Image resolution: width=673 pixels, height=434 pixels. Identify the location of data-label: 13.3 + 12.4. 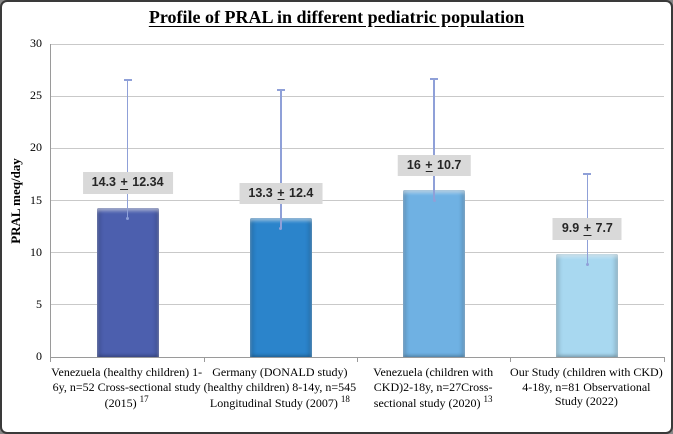
(281, 193).